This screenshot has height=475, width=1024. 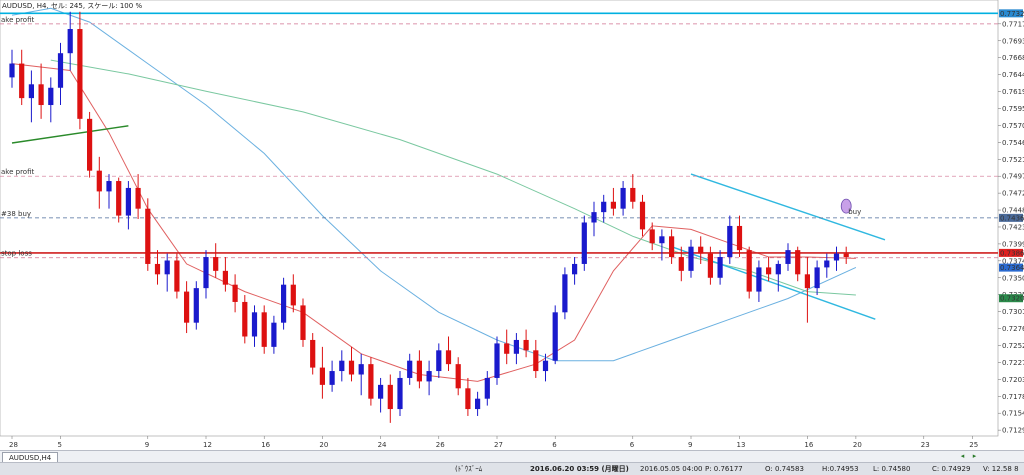 I want to click on y-tick-label: 0.77175, so click(x=1013, y=24).